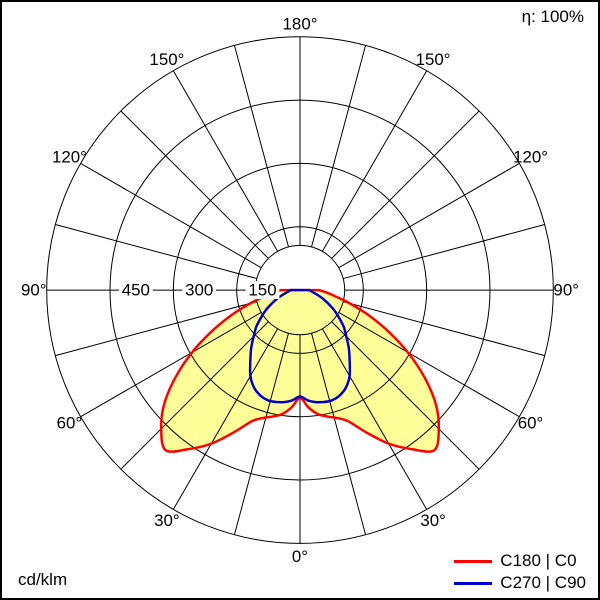  What do you see at coordinates (43, 579) in the screenshot?
I see `unit-label: cd/klm` at bounding box center [43, 579].